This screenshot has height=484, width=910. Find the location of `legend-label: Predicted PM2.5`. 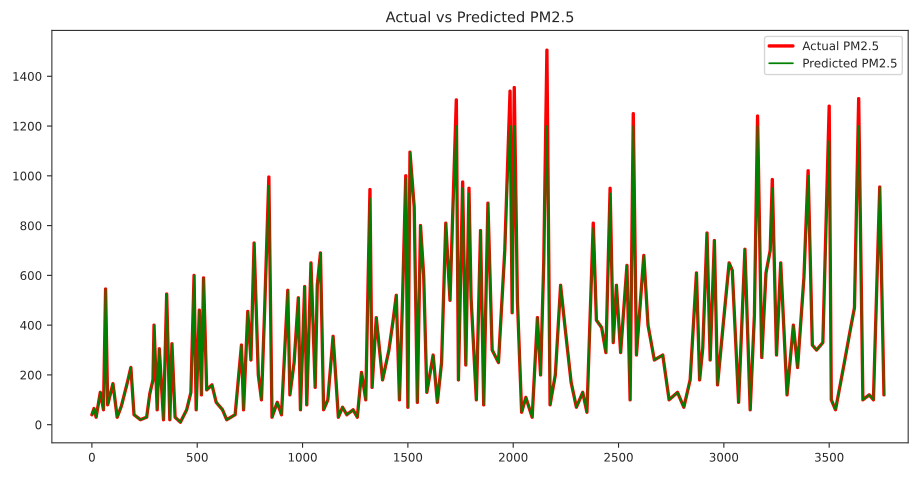

legend-label: Predicted PM2.5 is located at coordinates (850, 63).